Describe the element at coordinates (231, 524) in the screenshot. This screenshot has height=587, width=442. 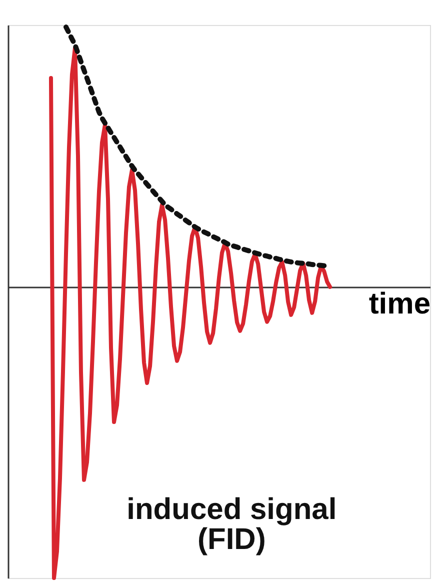
I see `annotation: induced signal (FID)` at that location.